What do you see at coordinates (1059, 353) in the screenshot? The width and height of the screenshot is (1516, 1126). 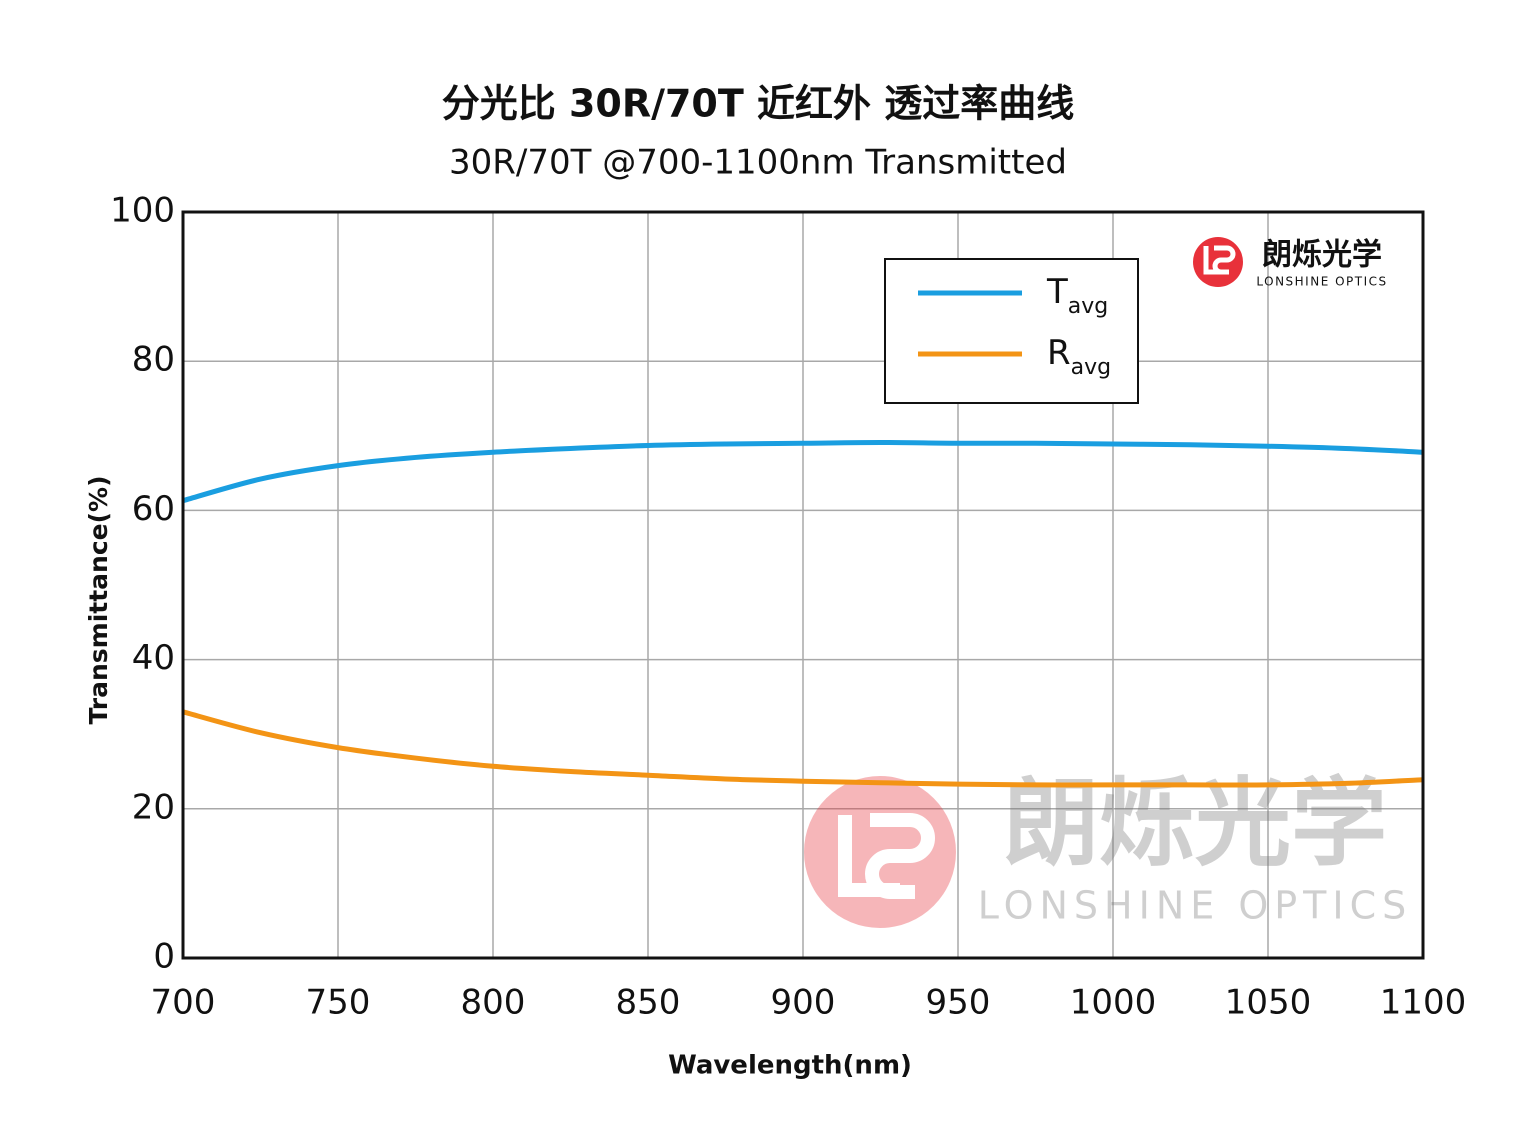 I see `legend-name: R` at bounding box center [1059, 353].